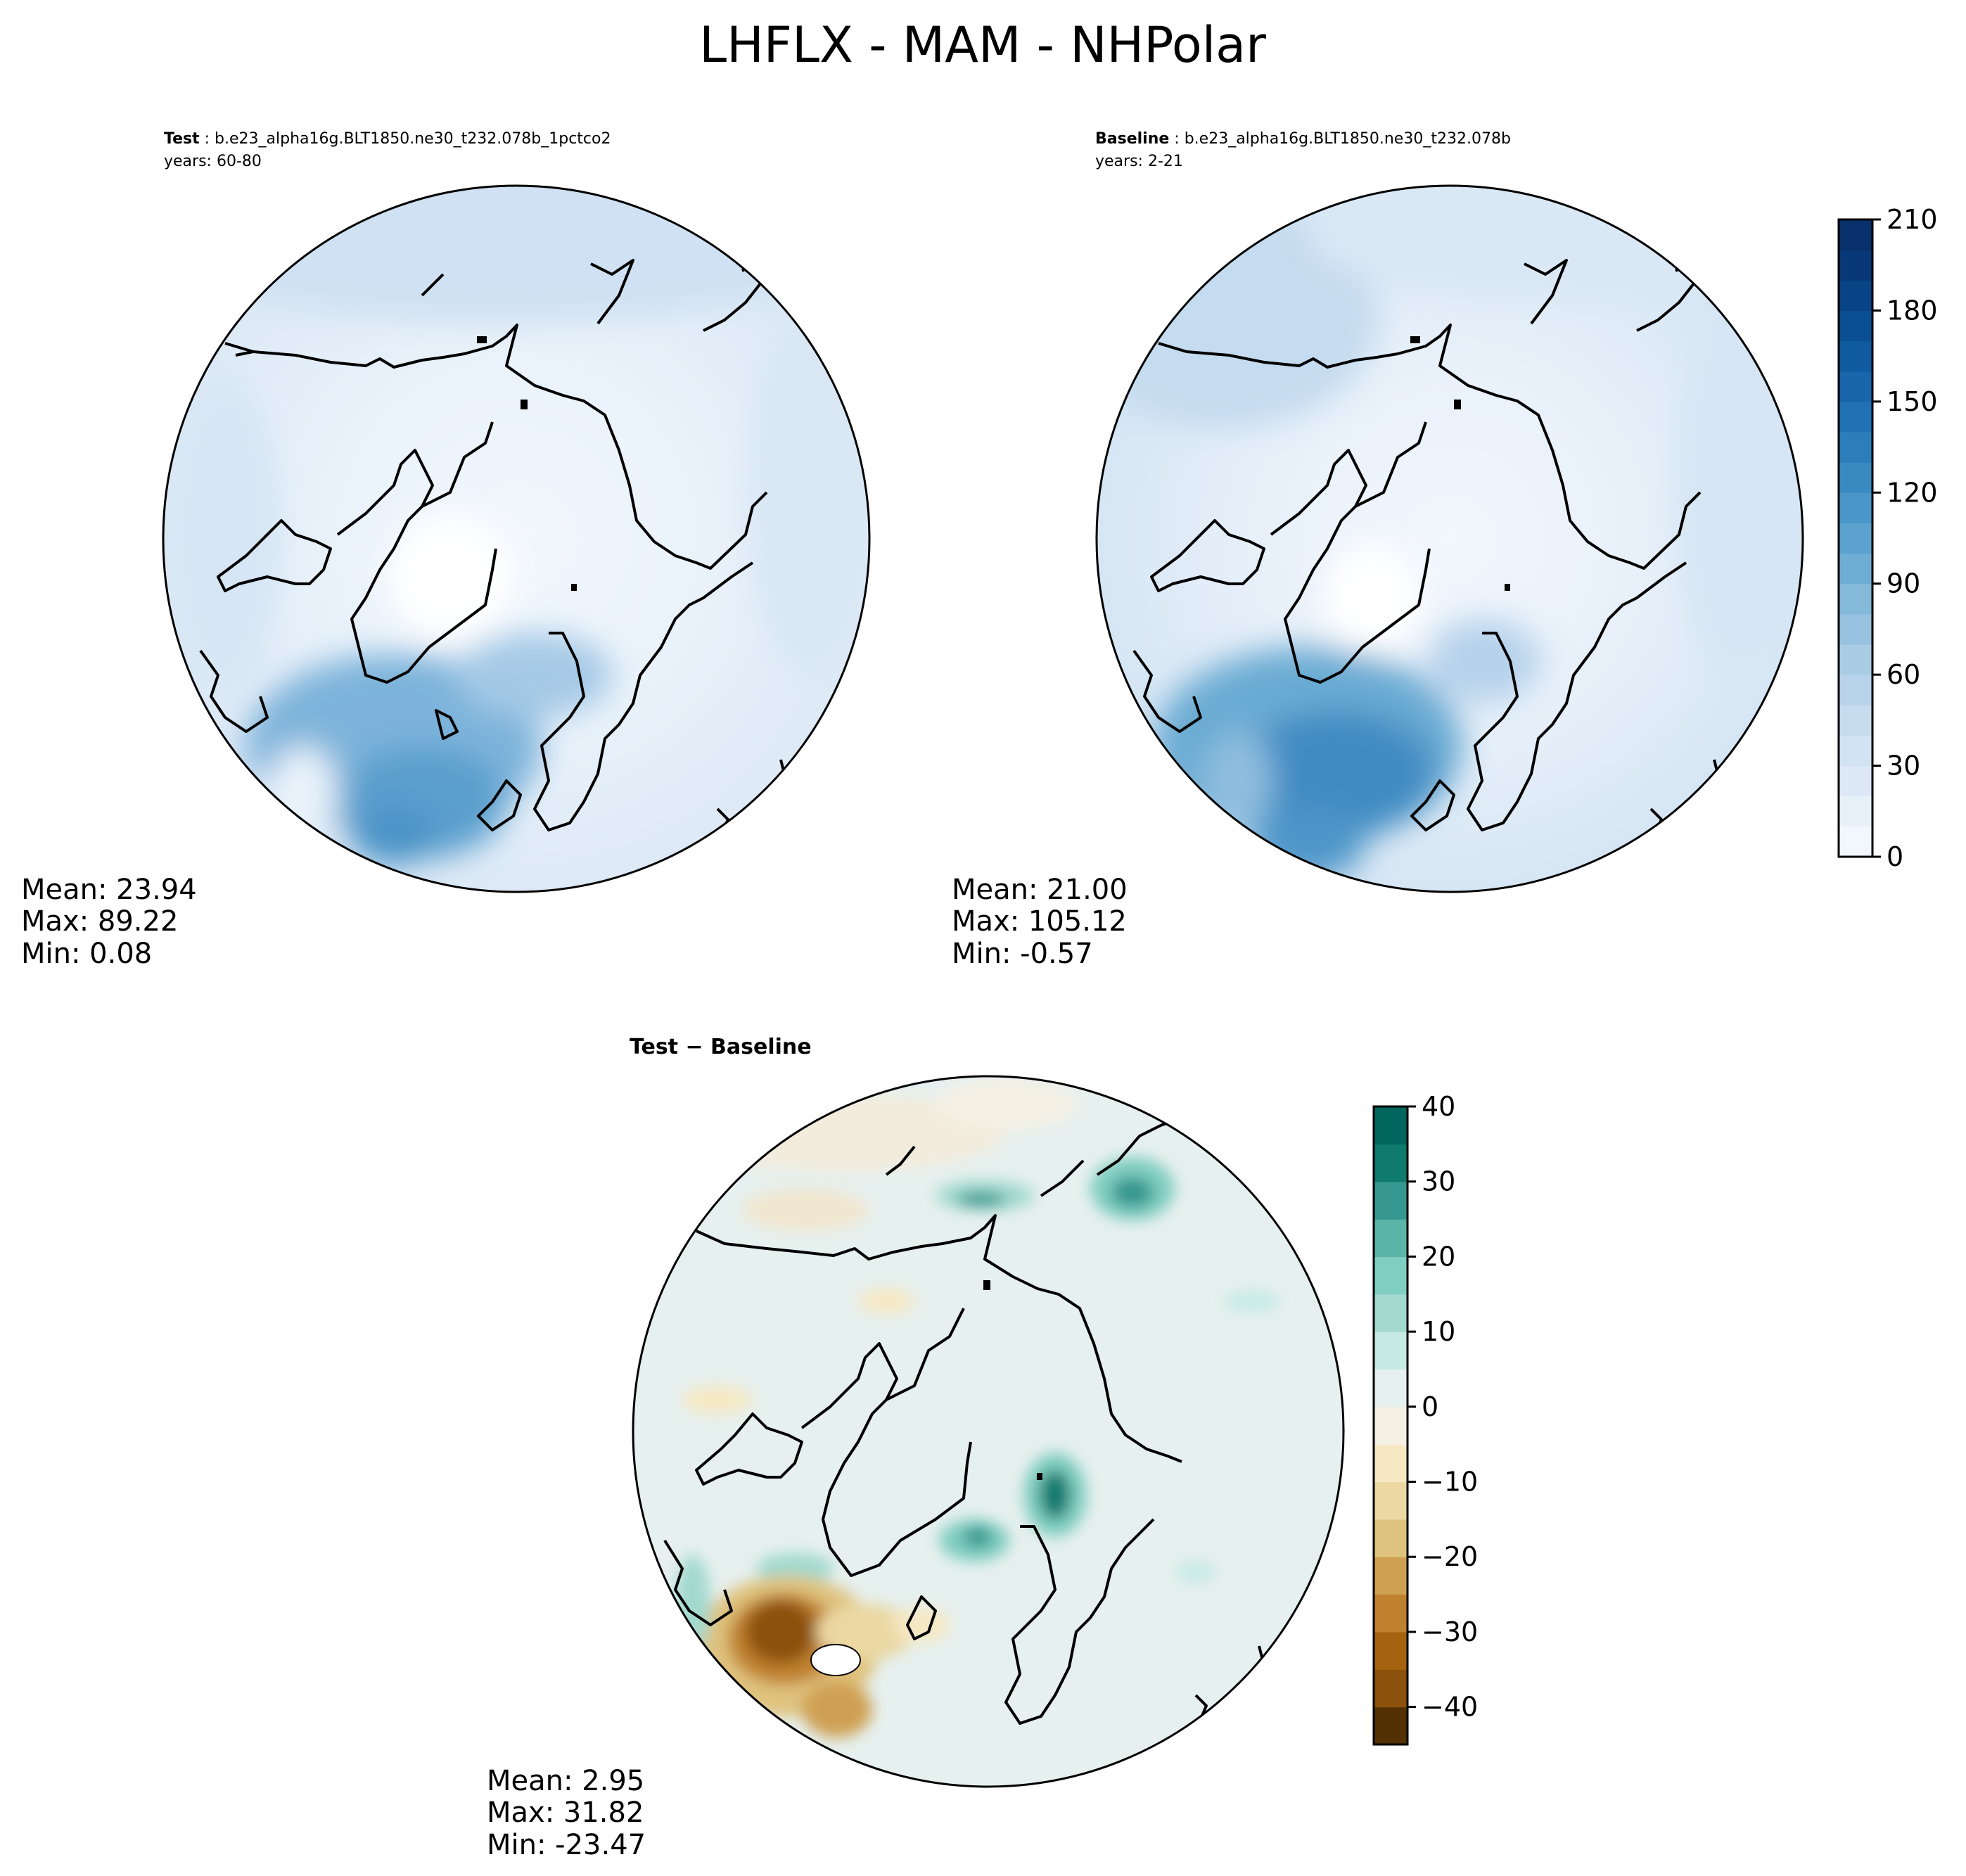 The width and height of the screenshot is (1966, 1876). I want to click on colorbar-brbg-tick-label: 10, so click(1438, 1331).